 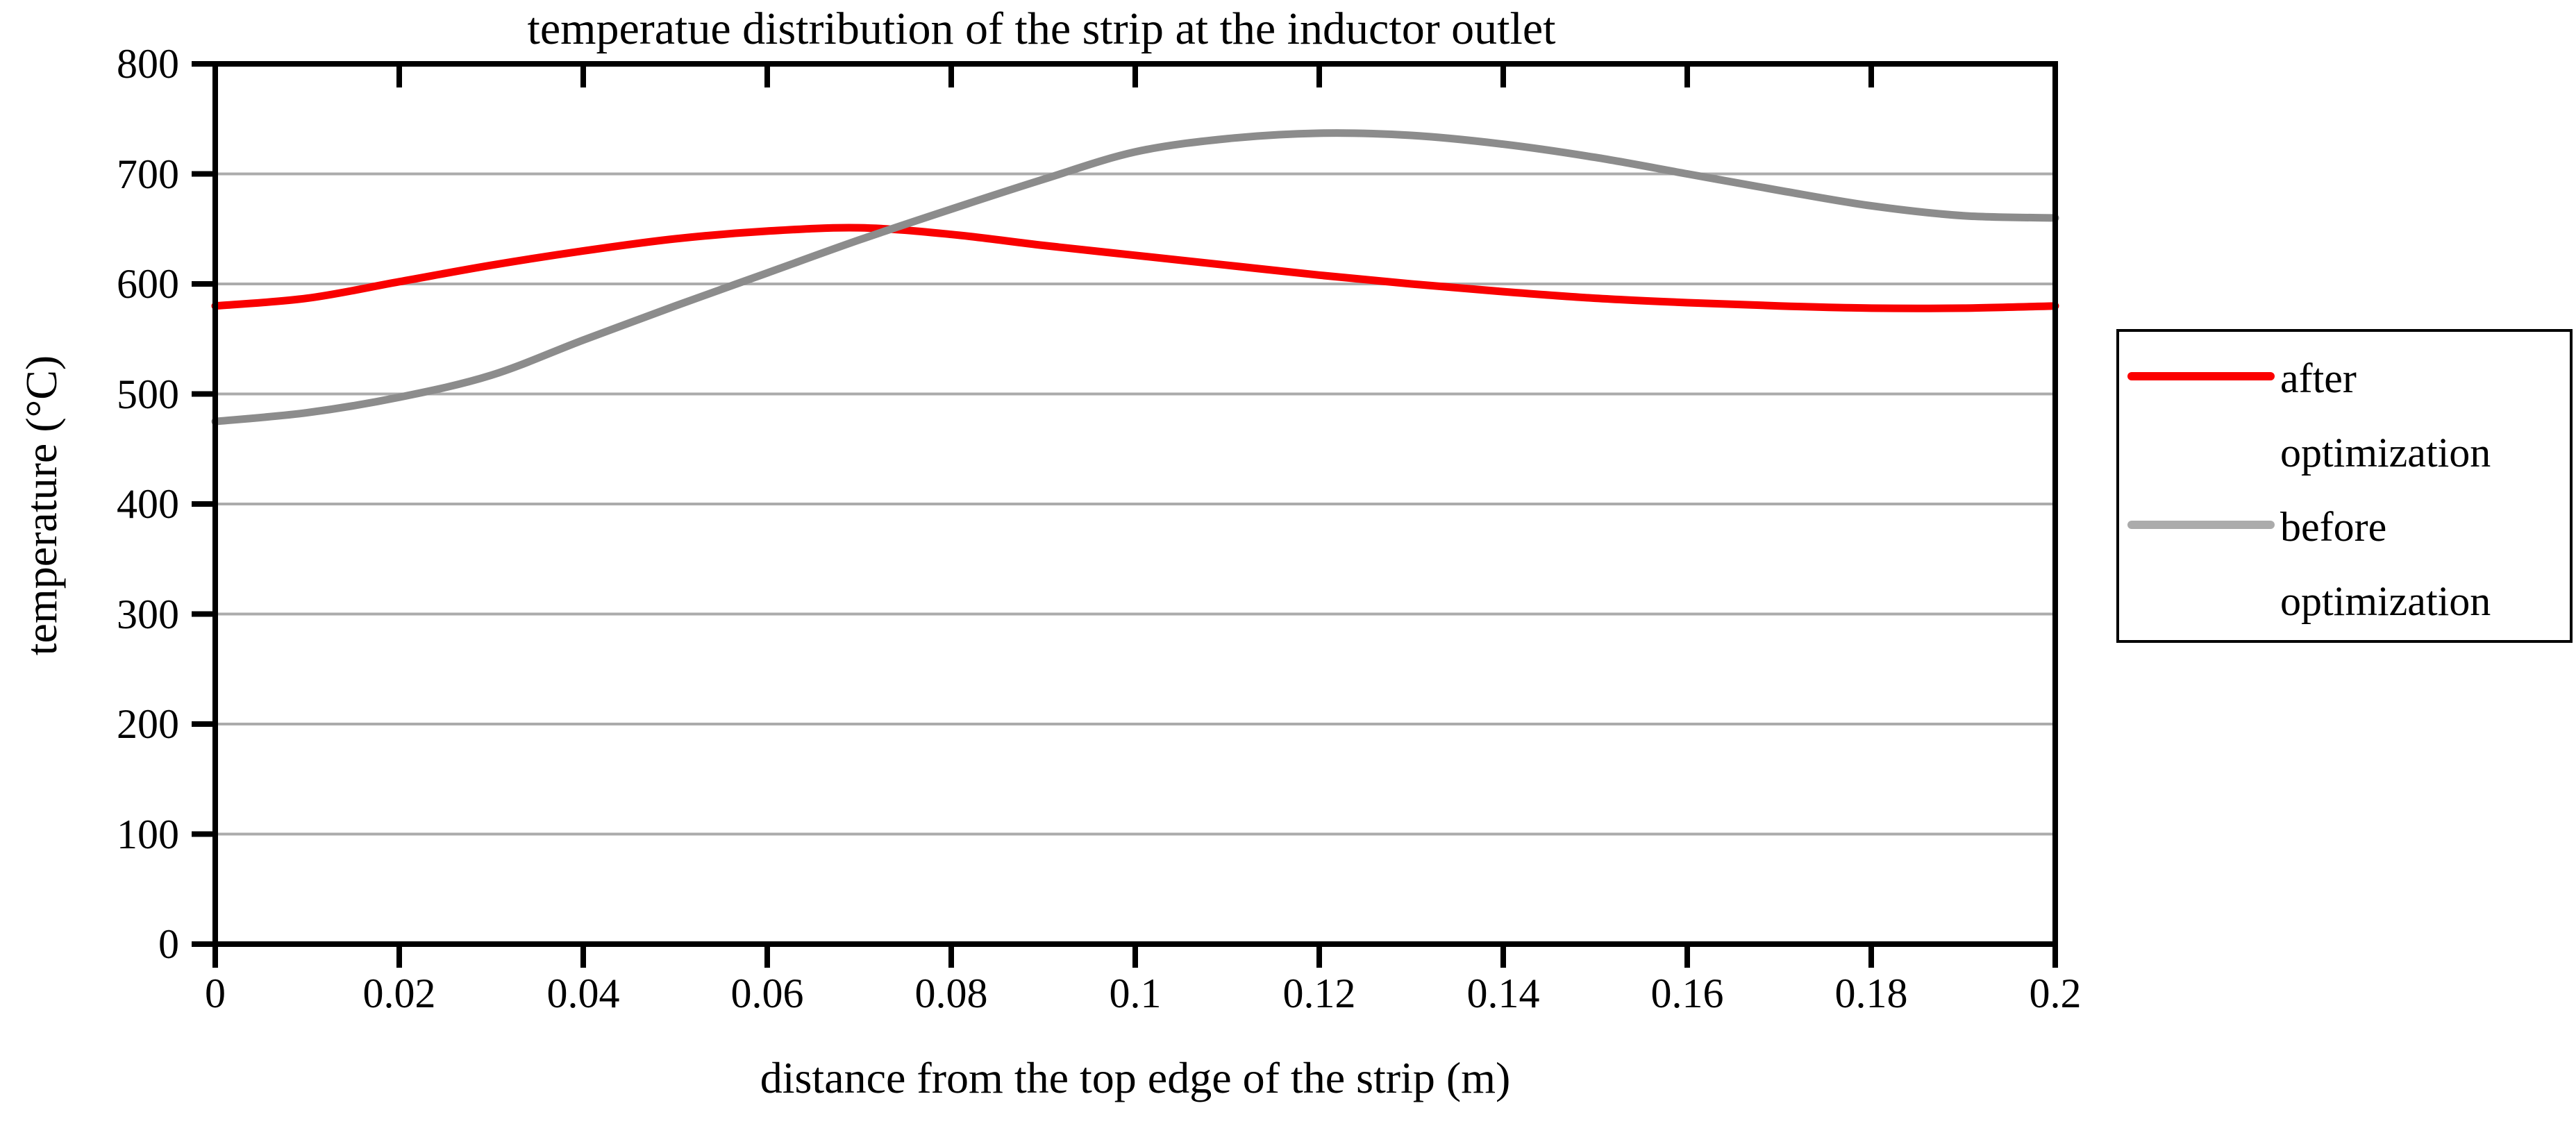 I want to click on legend-label-after: after optimization, so click(x=2385, y=415).